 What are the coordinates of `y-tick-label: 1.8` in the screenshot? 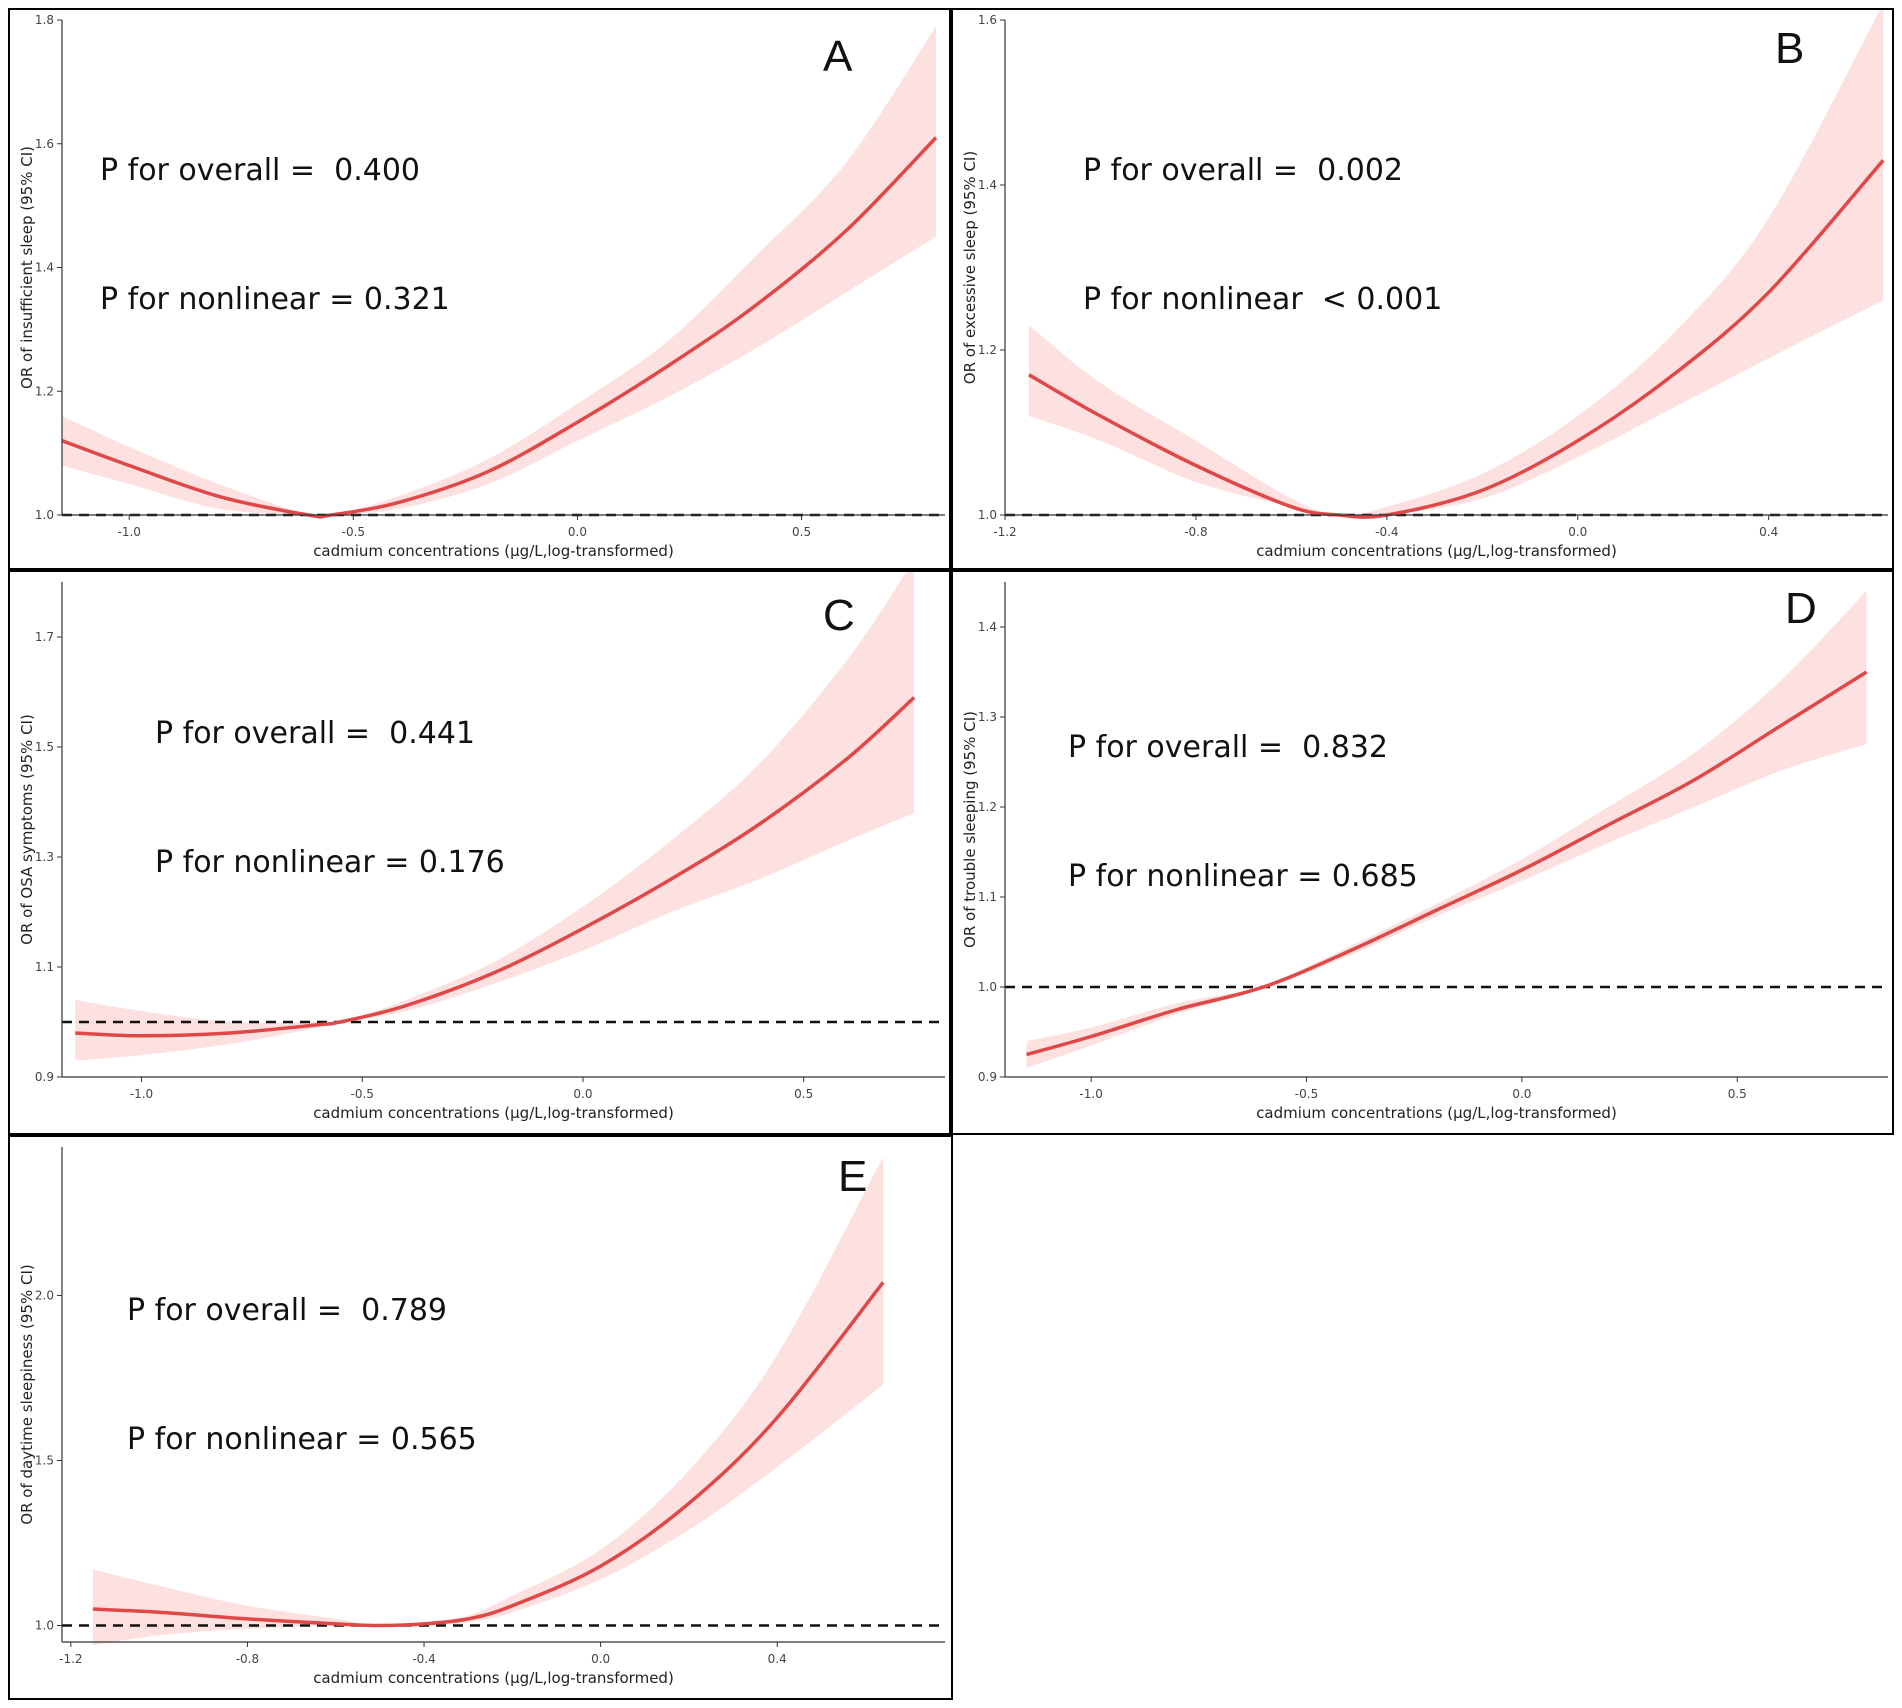 It's located at (44, 20).